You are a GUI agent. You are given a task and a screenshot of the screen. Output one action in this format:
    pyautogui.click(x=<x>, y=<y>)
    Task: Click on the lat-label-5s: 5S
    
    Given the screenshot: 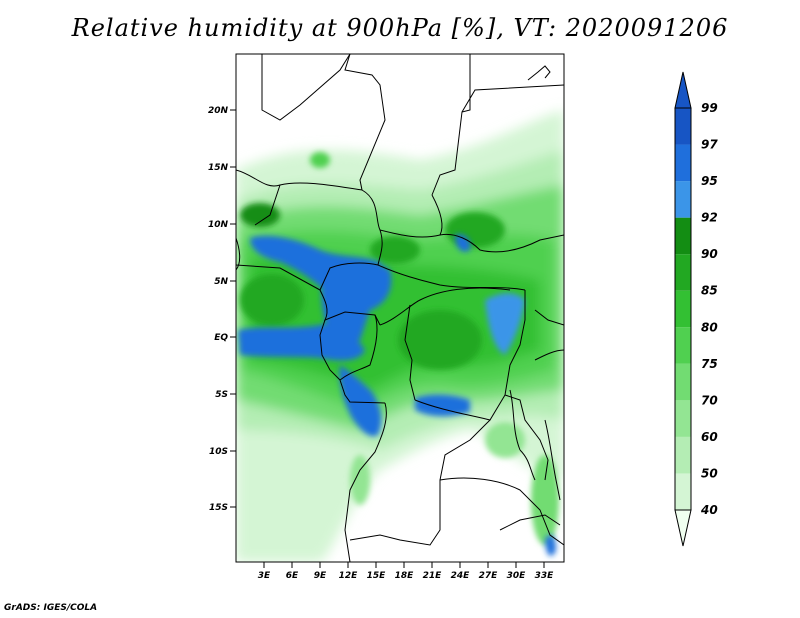 What is the action you would take?
    pyautogui.click(x=221, y=395)
    